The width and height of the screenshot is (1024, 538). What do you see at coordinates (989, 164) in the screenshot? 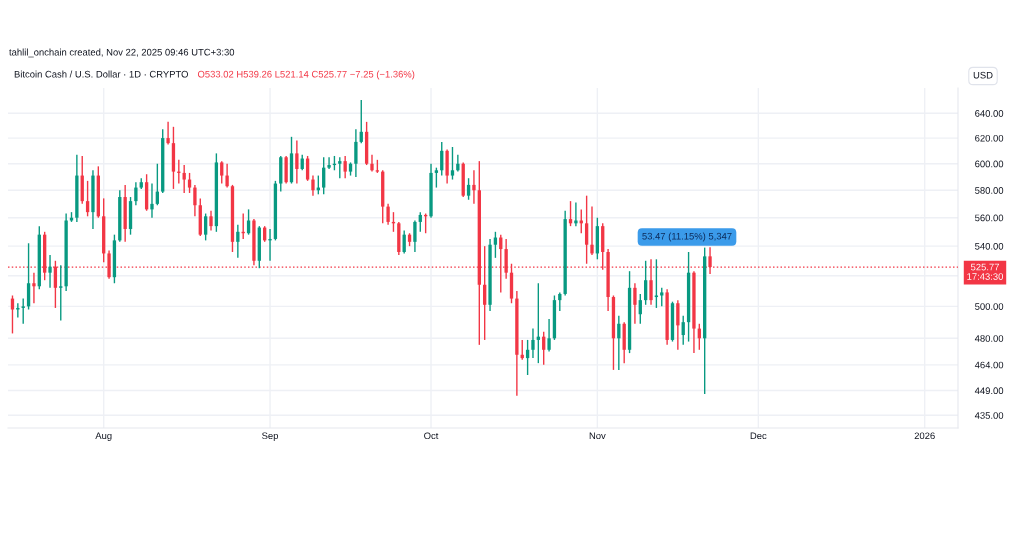
I see `y-tick-label: 600.00` at bounding box center [989, 164].